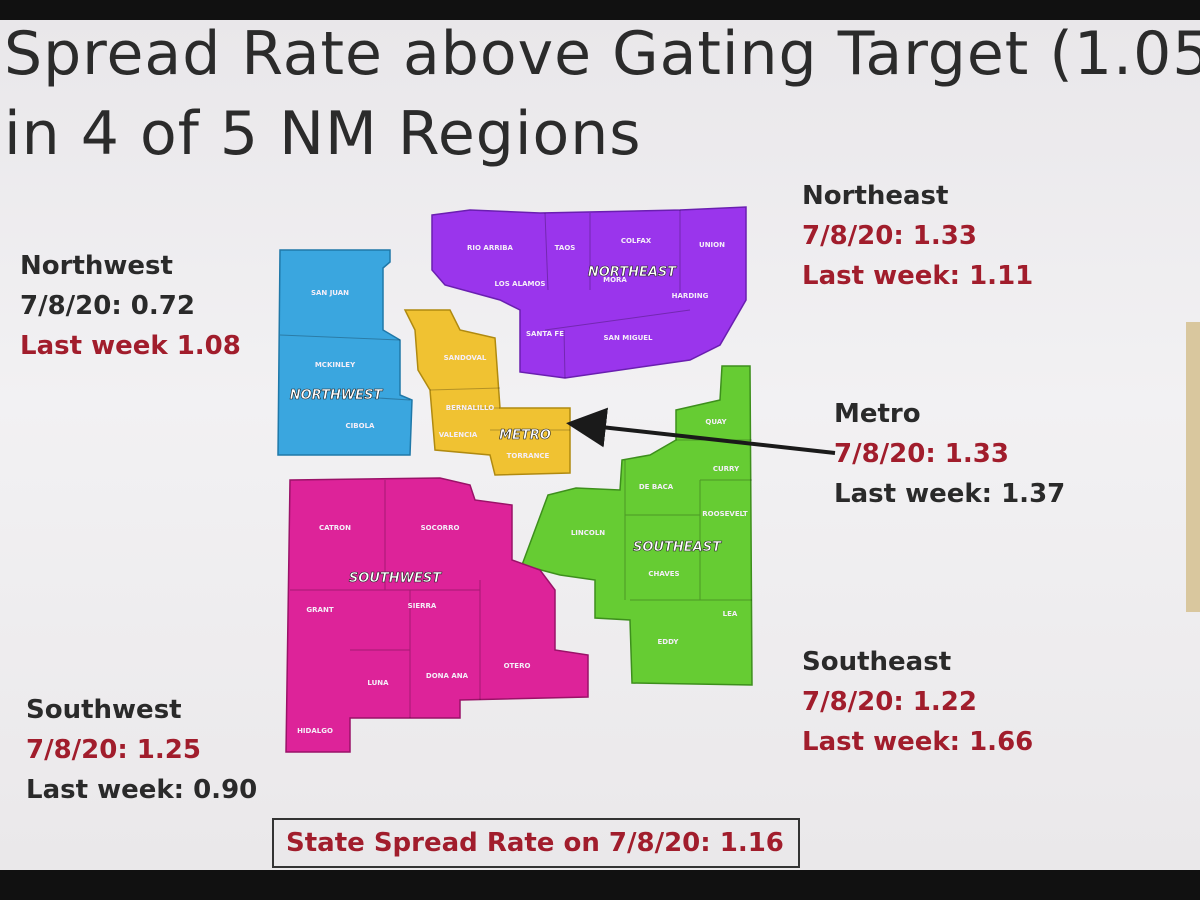 Image resolution: width=1200 pixels, height=900 pixels. Describe the element at coordinates (1193, 467) in the screenshot. I see `edge-strip` at that location.